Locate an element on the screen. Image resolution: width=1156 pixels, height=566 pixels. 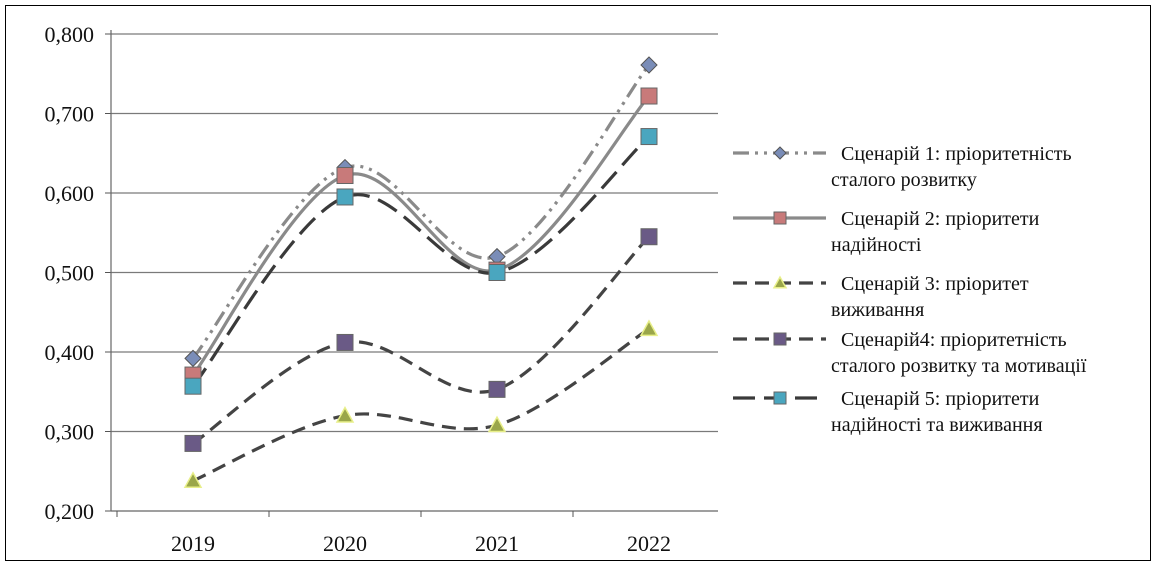
legend-label-2: Сценарій 2: пріоритети is located at coordinates (940, 219).